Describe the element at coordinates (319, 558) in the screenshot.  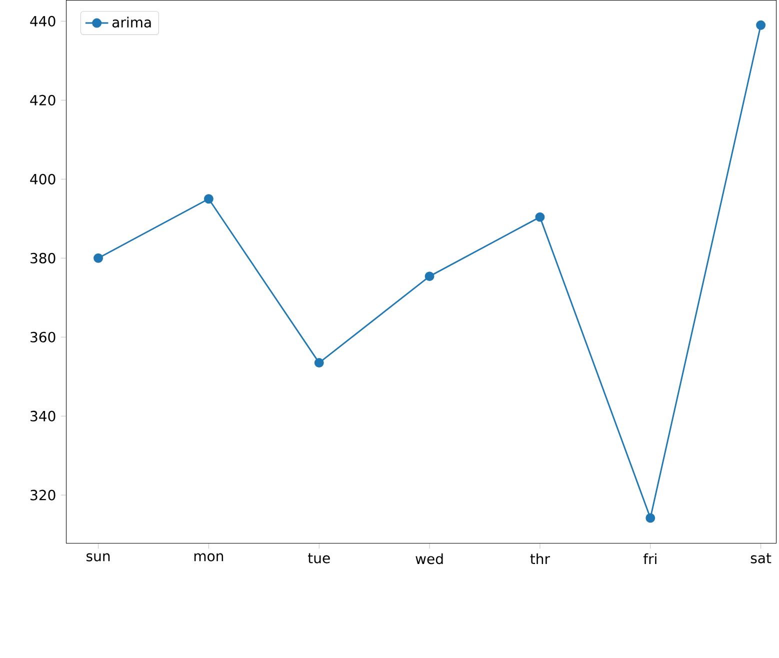
I see `x-tick-label: tue` at that location.